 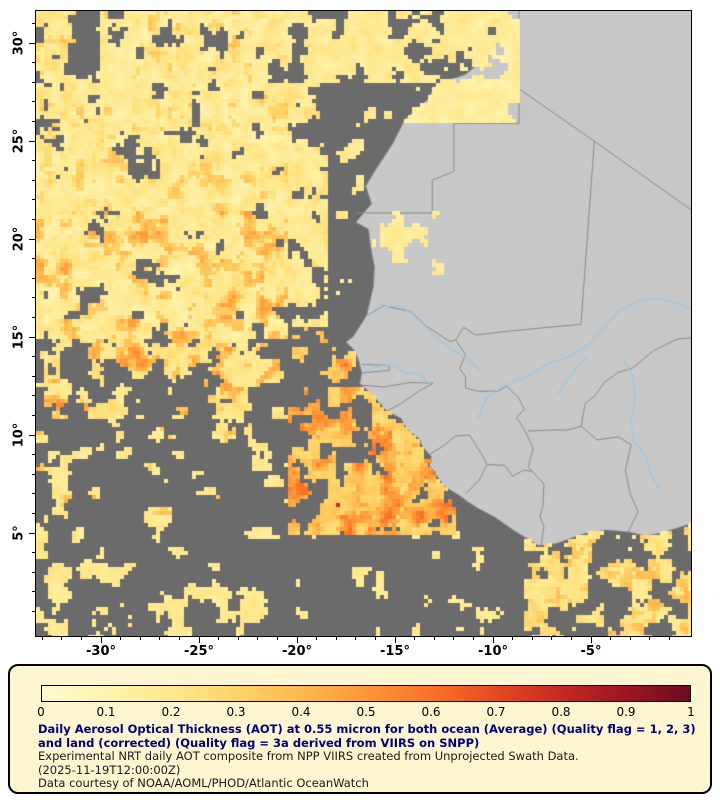 I want to click on colorbar-tick-label: 0.4, so click(x=301, y=712).